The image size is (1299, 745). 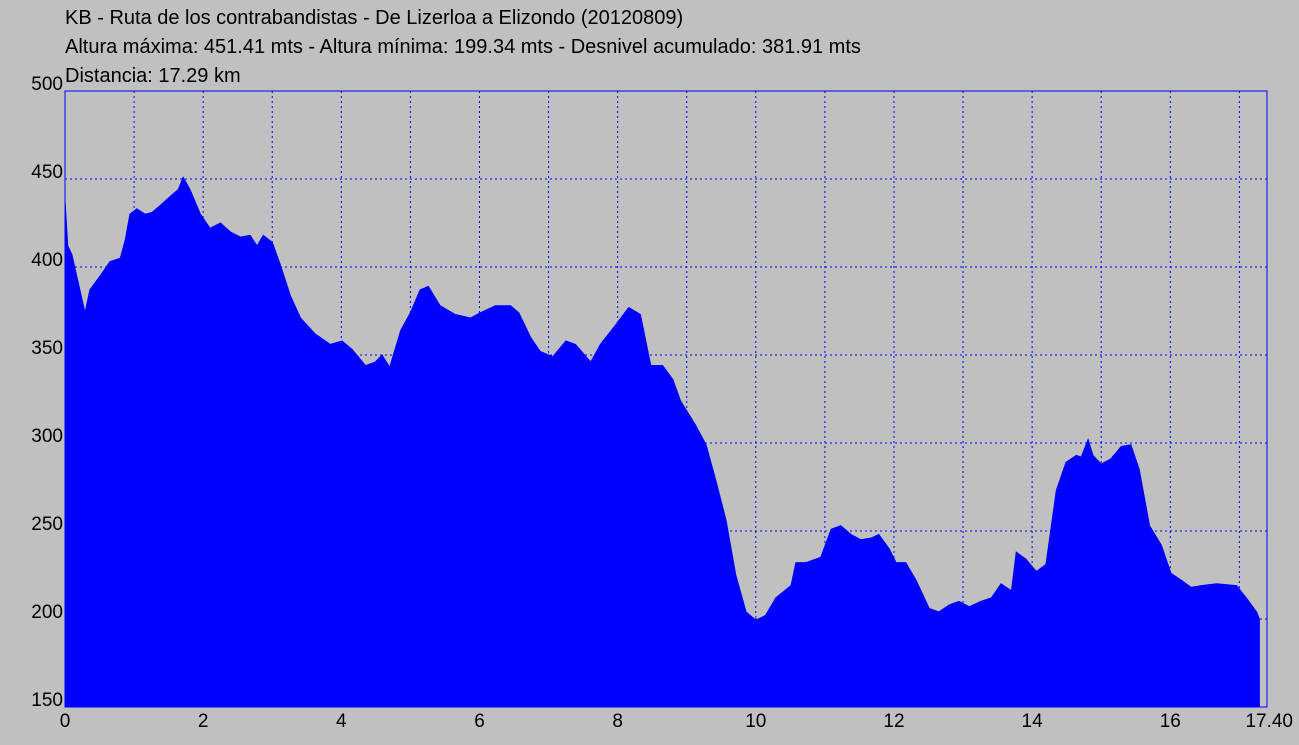 I want to click on x-tick-label: 4, so click(x=341, y=721).